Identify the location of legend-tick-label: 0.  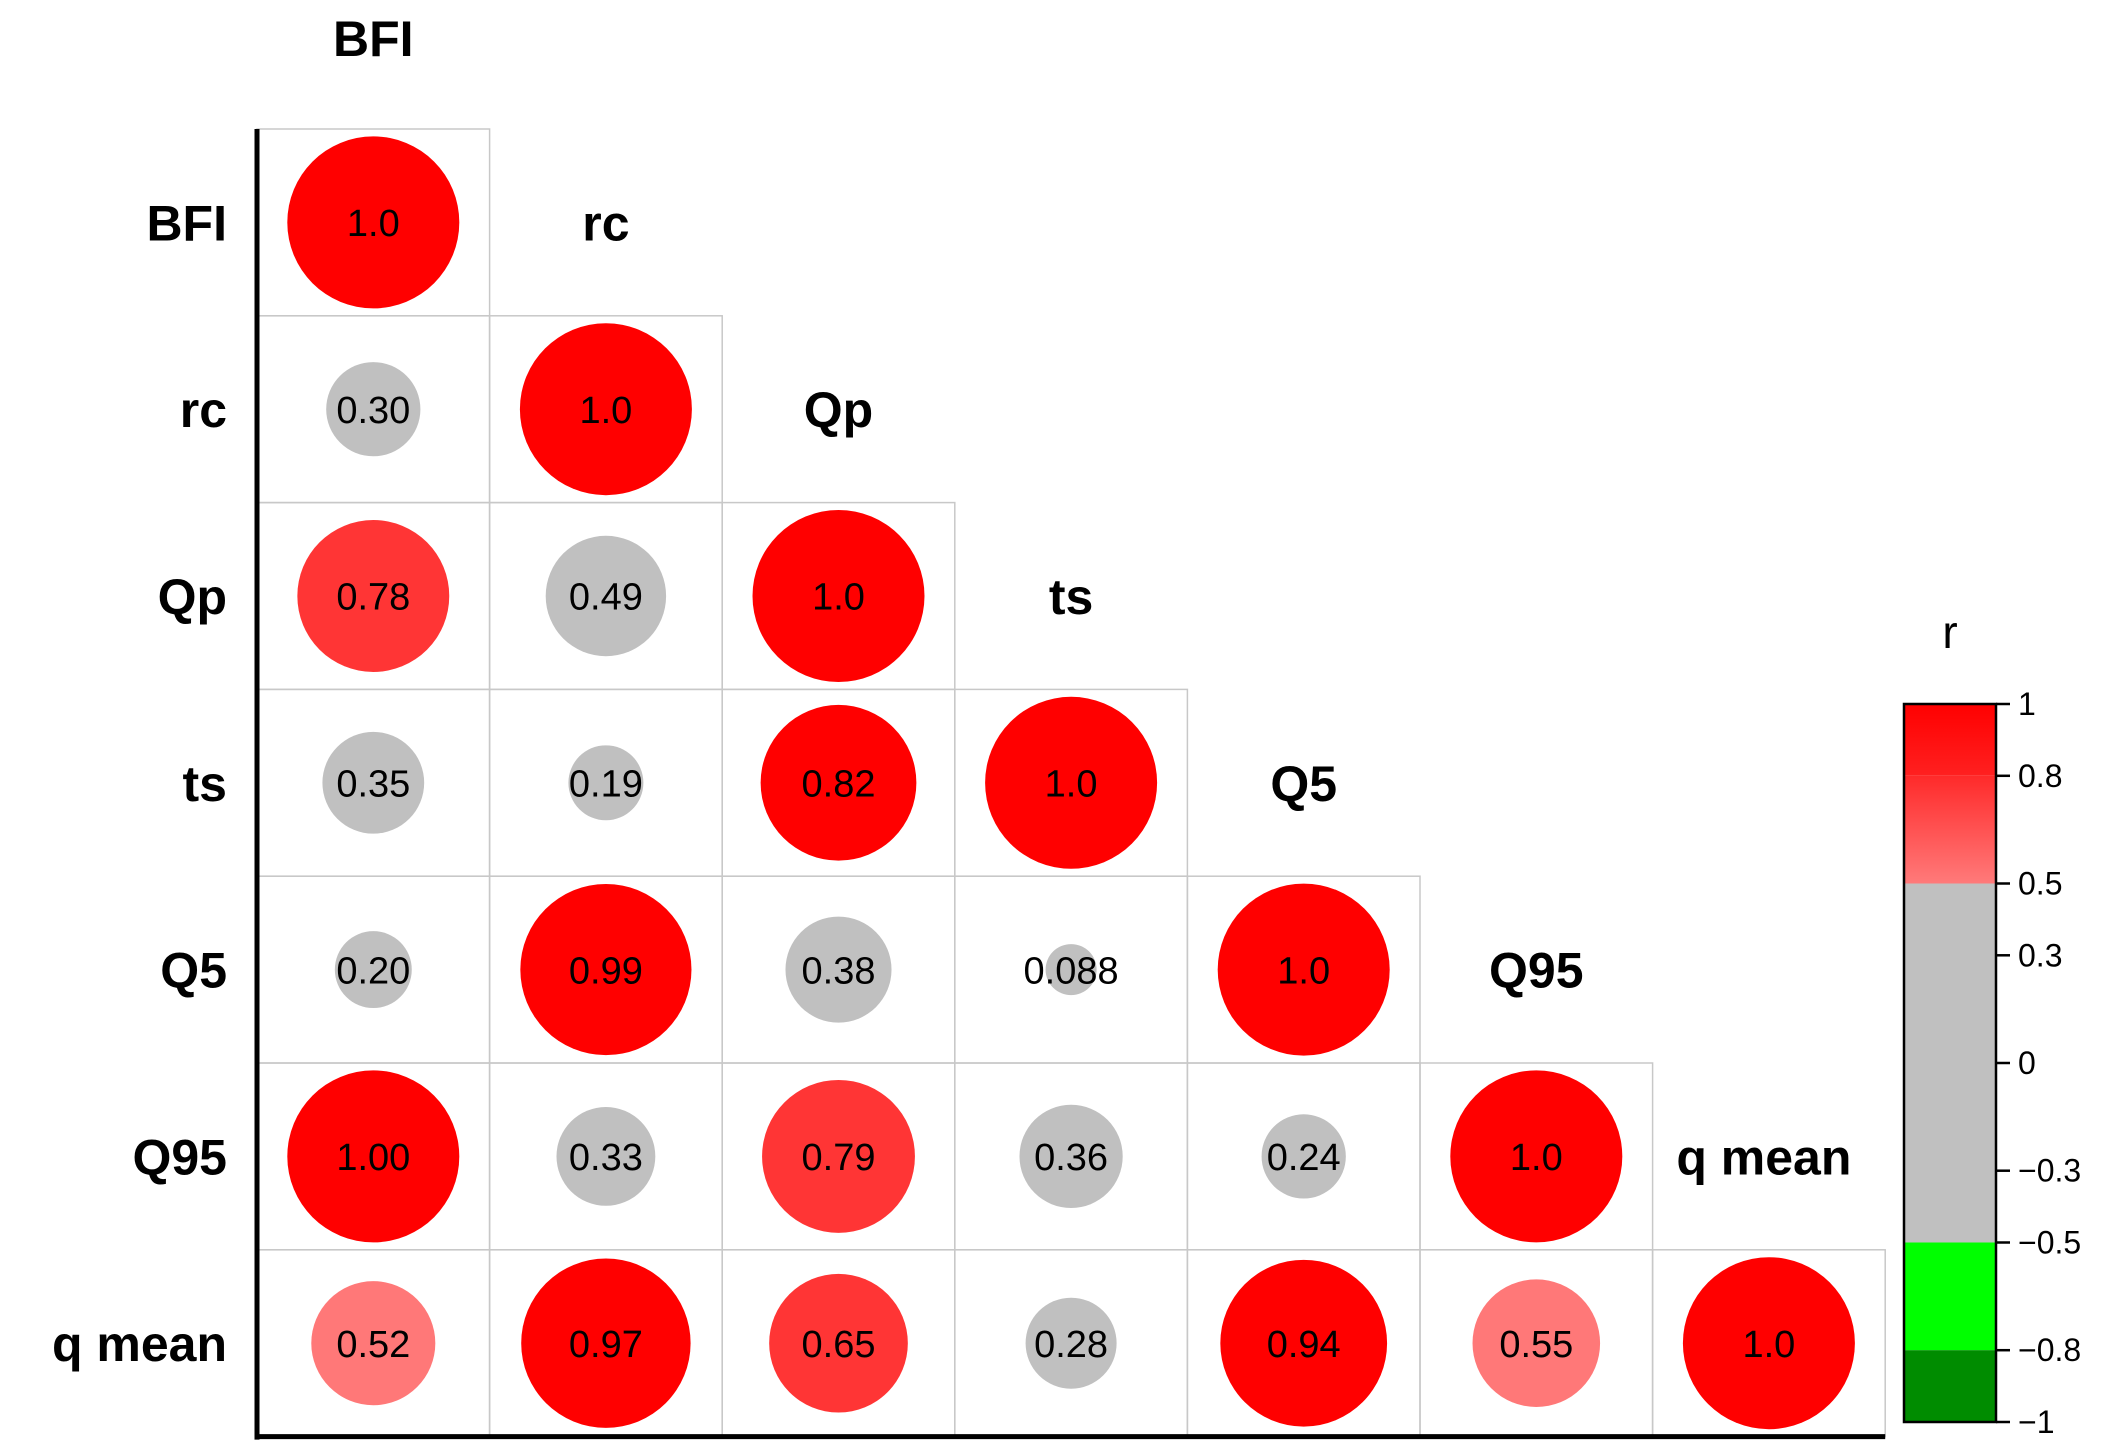
(2027, 1063).